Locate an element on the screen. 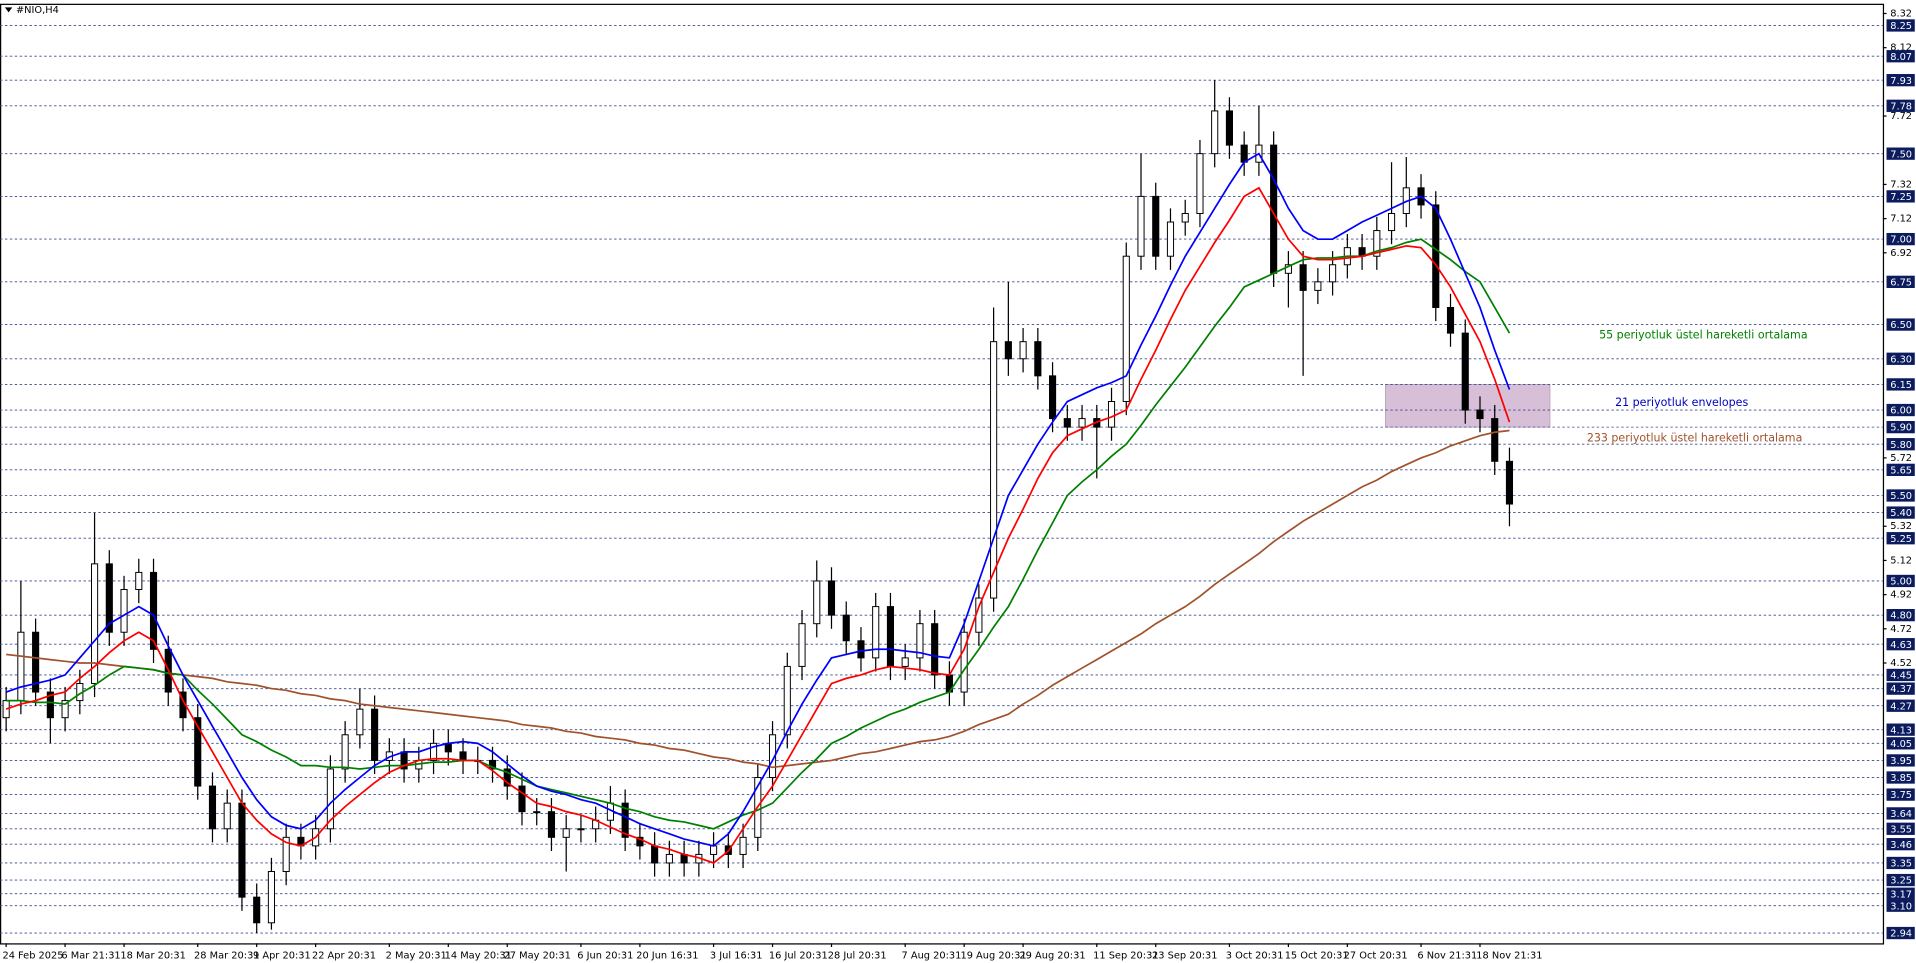 The width and height of the screenshot is (1916, 963). annotation: 233 periyotluk üstel hareketli ortalama is located at coordinates (1695, 438).